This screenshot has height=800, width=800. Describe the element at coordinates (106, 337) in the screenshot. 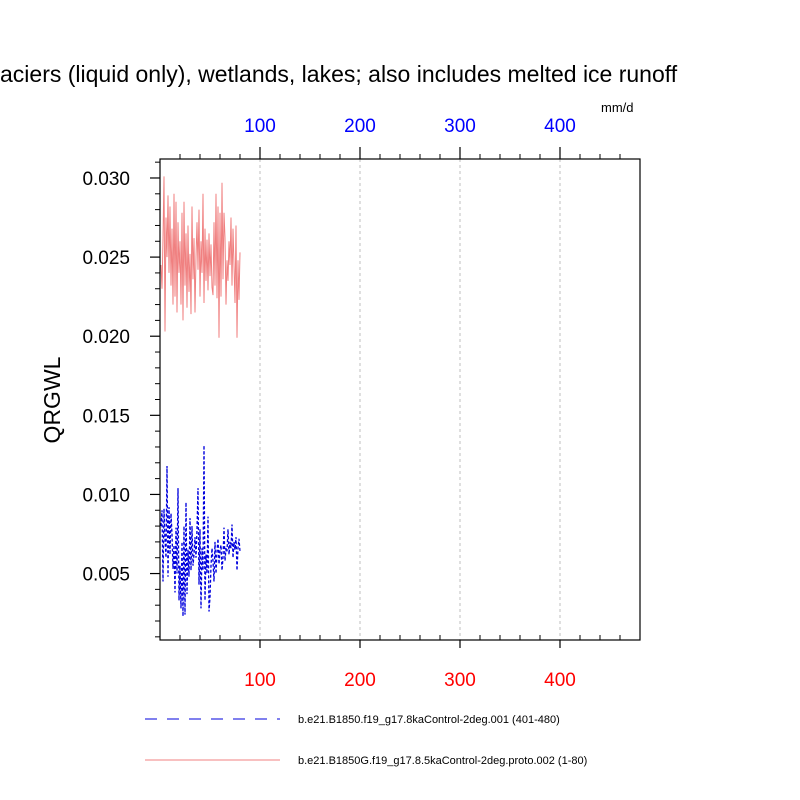

I see `y-tick-label: 0.020` at that location.